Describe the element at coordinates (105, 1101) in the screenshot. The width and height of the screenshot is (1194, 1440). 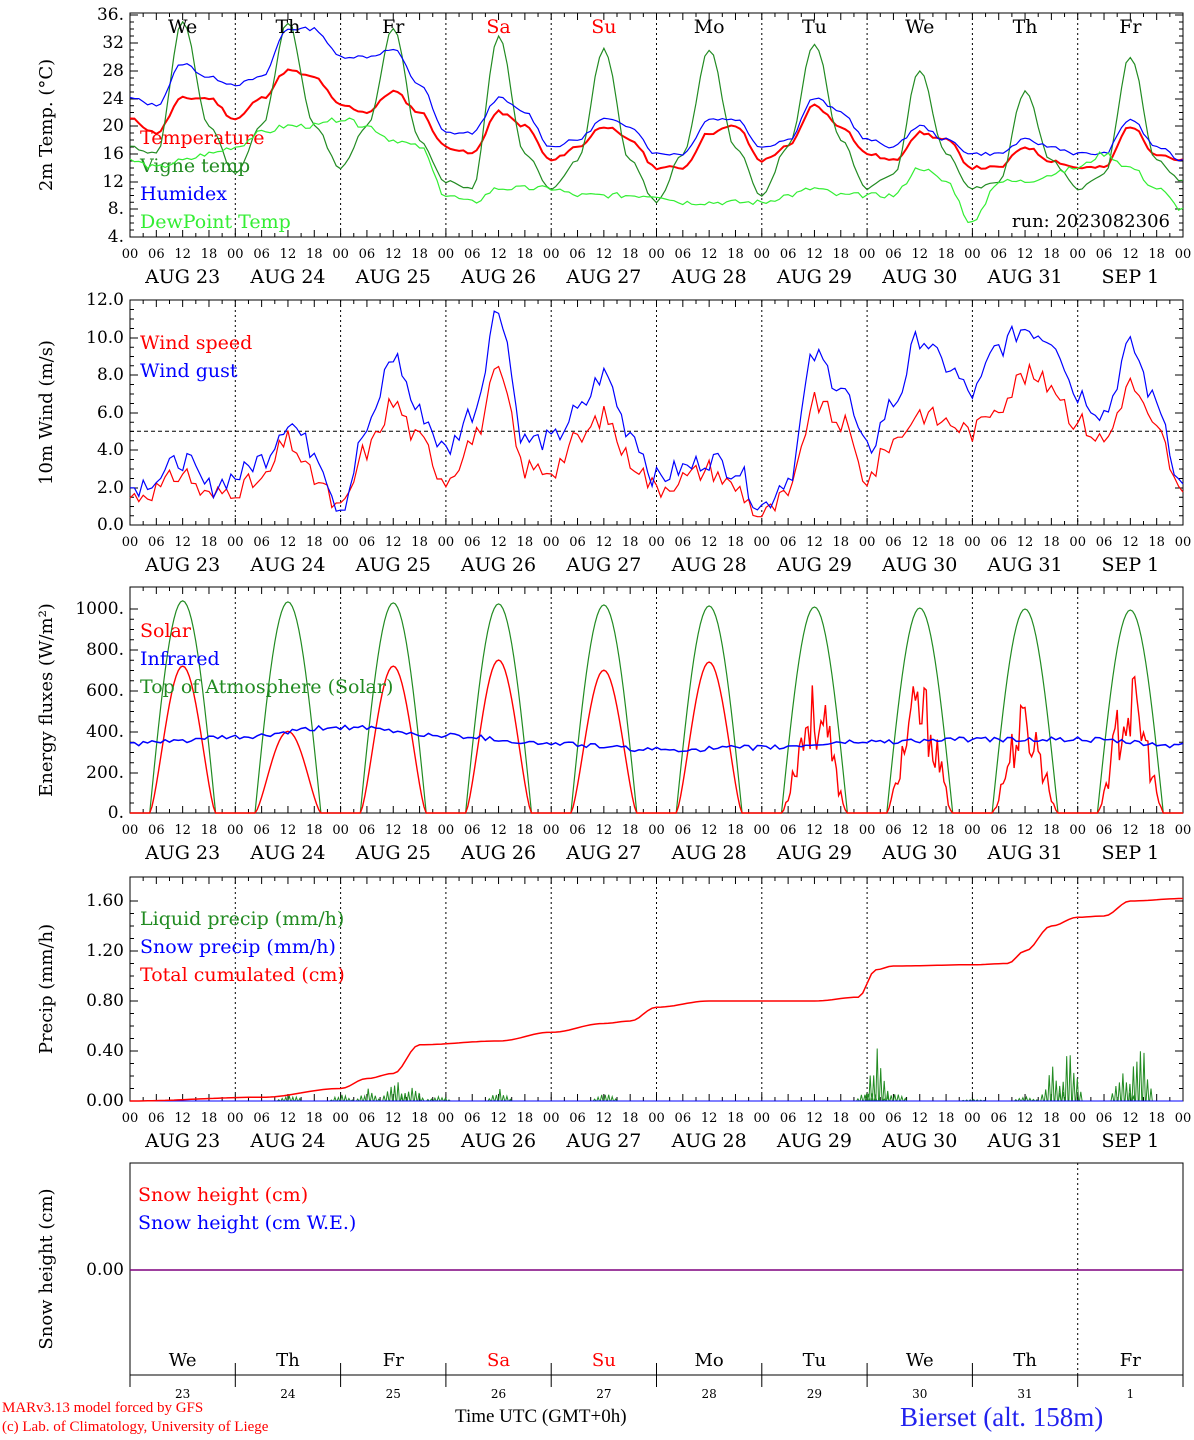
I see `y-tick-label: 0.00` at that location.